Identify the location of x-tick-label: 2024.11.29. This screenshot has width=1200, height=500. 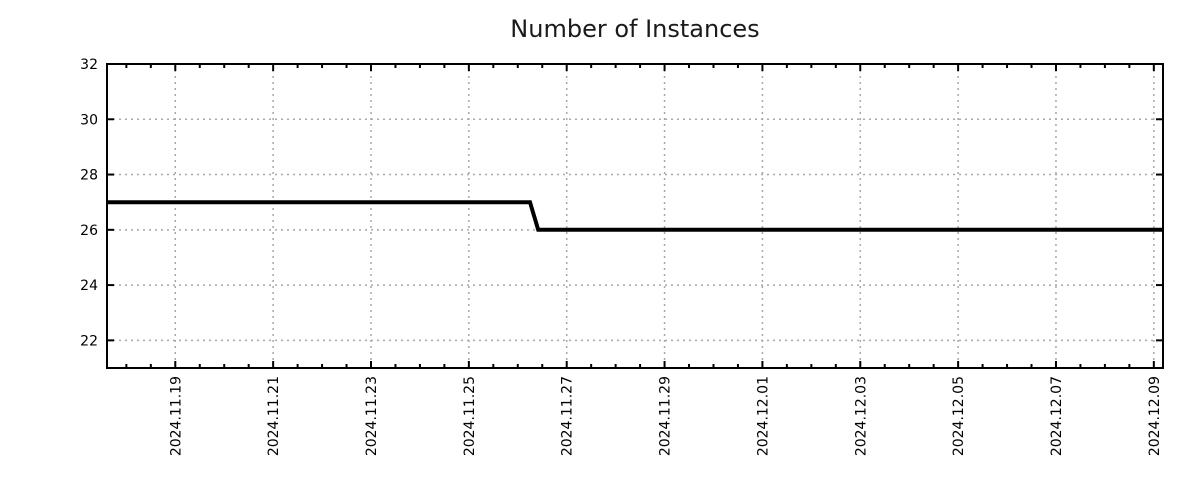
(666, 416).